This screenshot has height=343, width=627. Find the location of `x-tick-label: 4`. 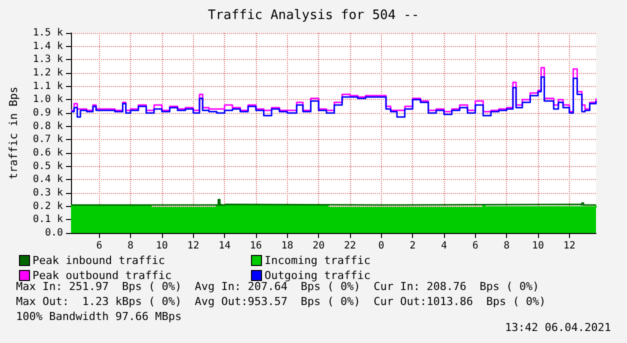

x-tick-label: 4 is located at coordinates (443, 246).